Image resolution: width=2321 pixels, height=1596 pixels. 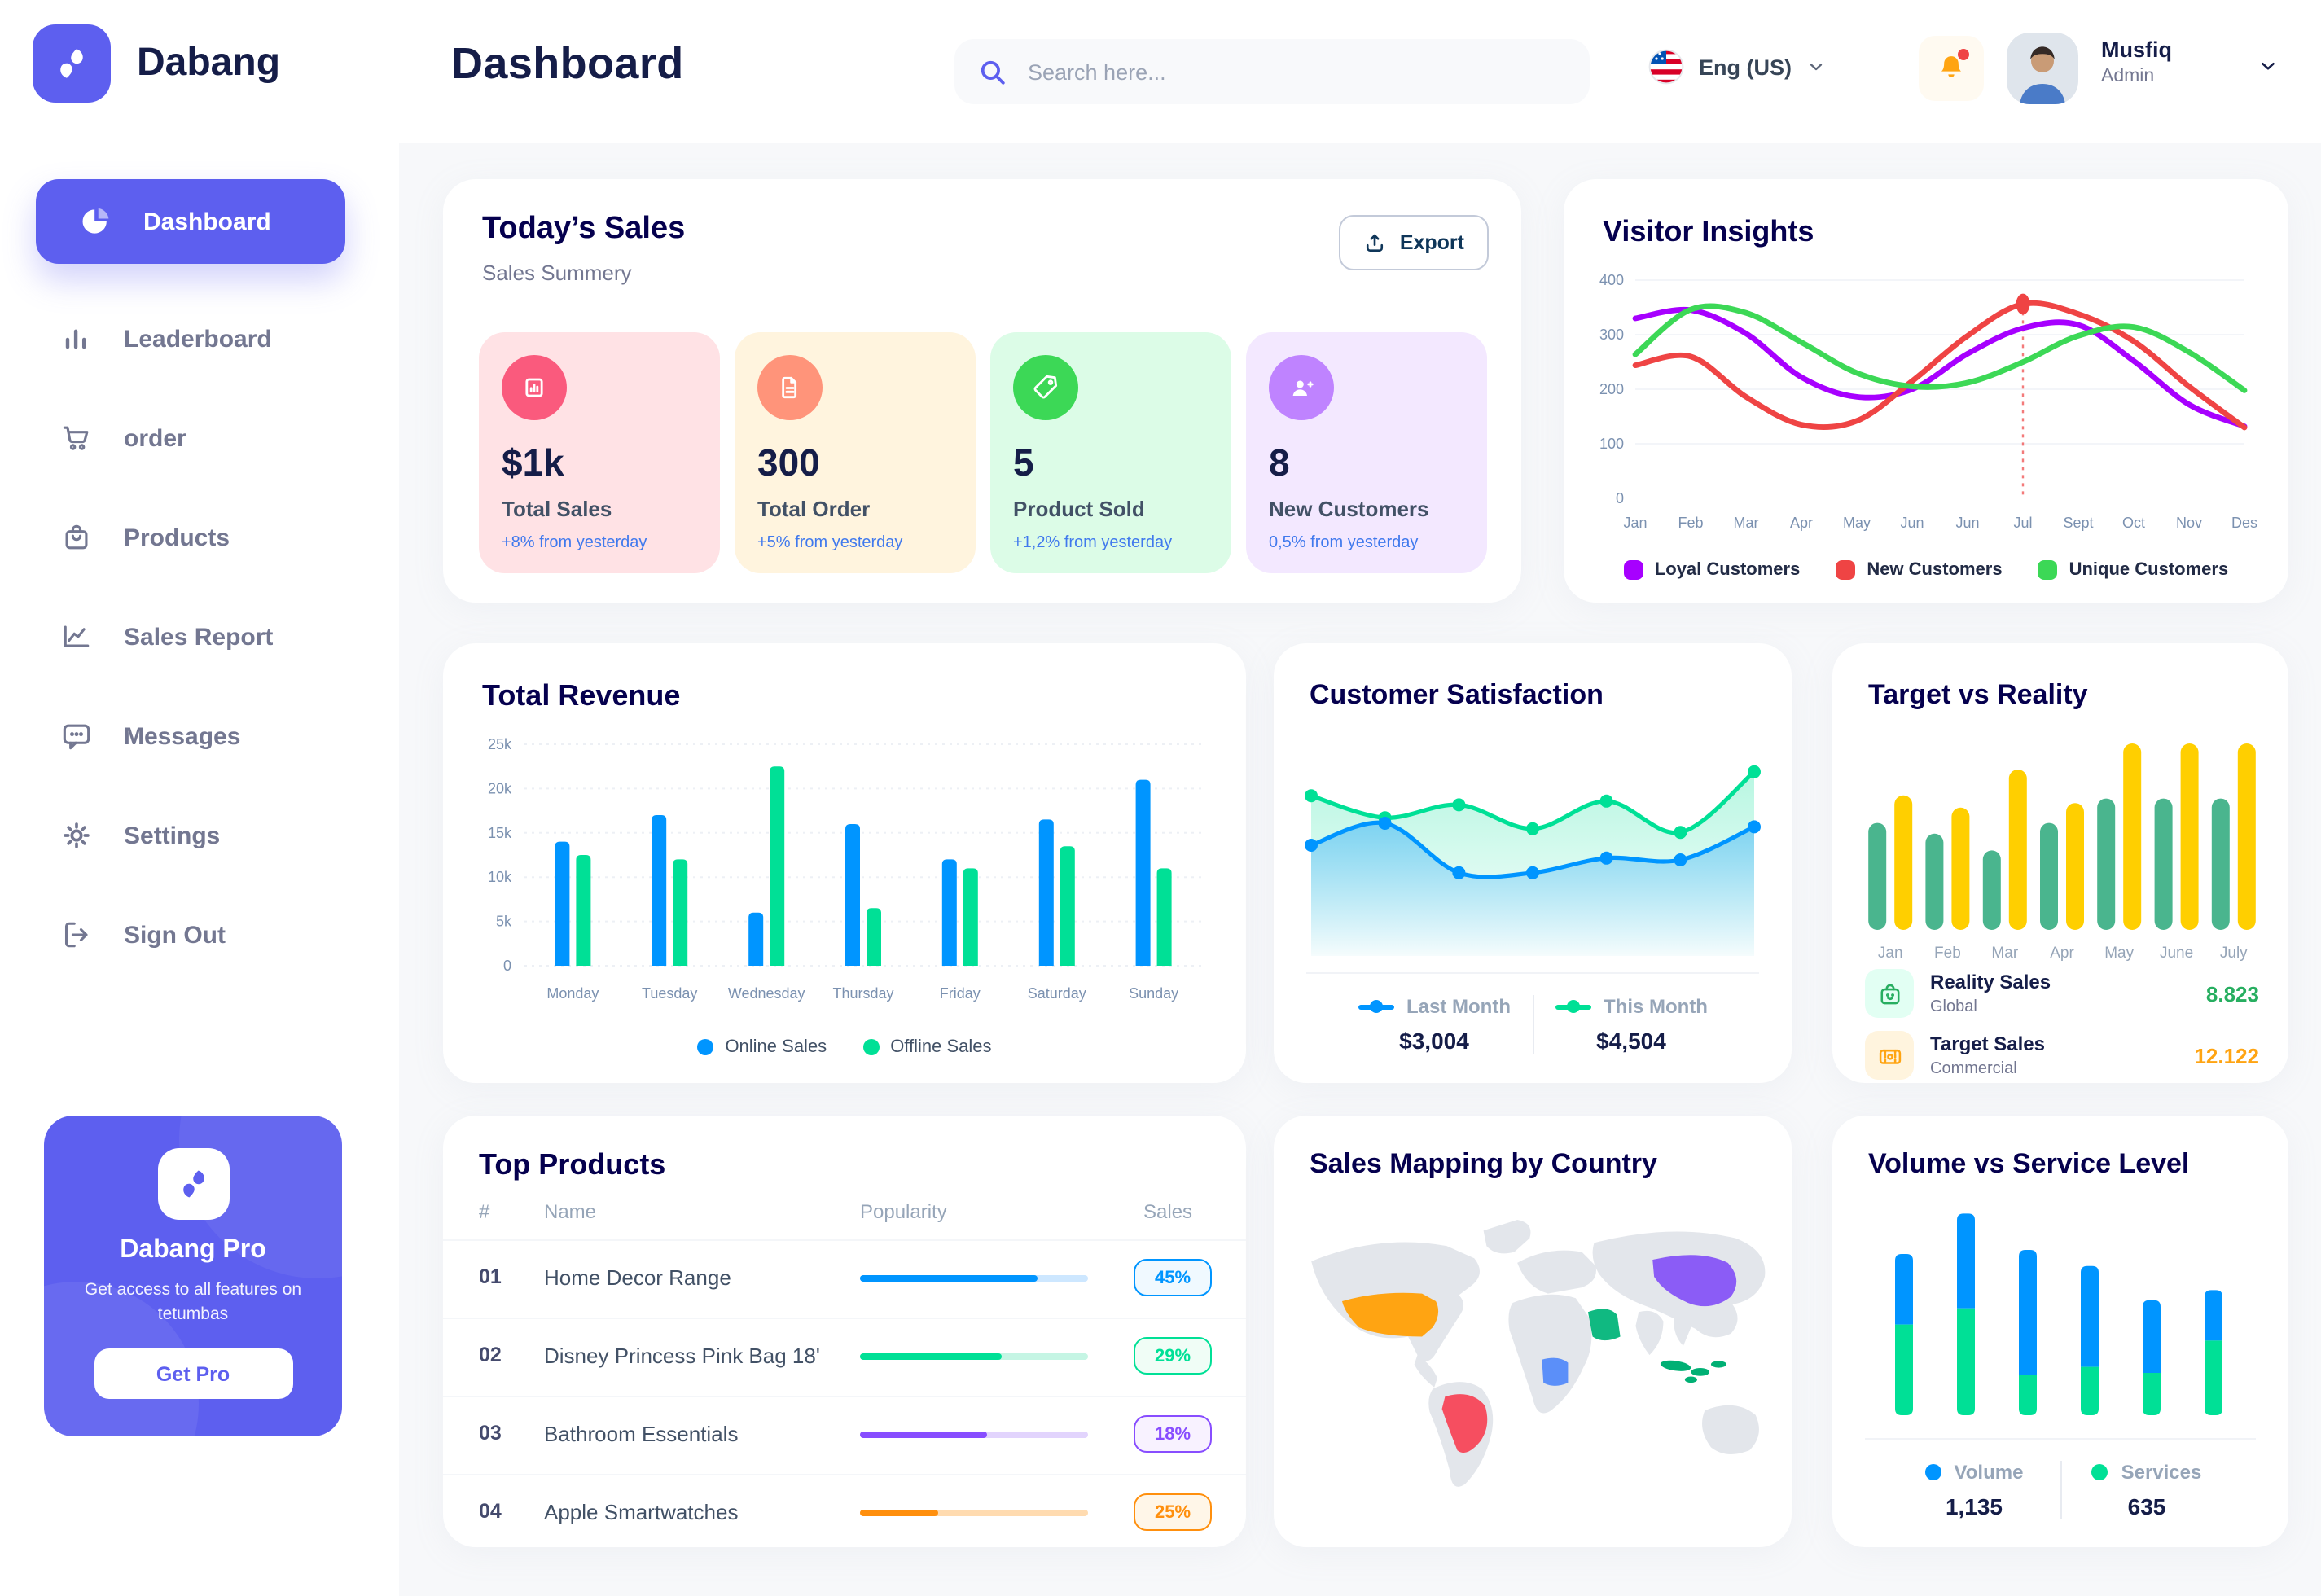 What do you see at coordinates (1951, 68) in the screenshot?
I see `notifications-button` at bounding box center [1951, 68].